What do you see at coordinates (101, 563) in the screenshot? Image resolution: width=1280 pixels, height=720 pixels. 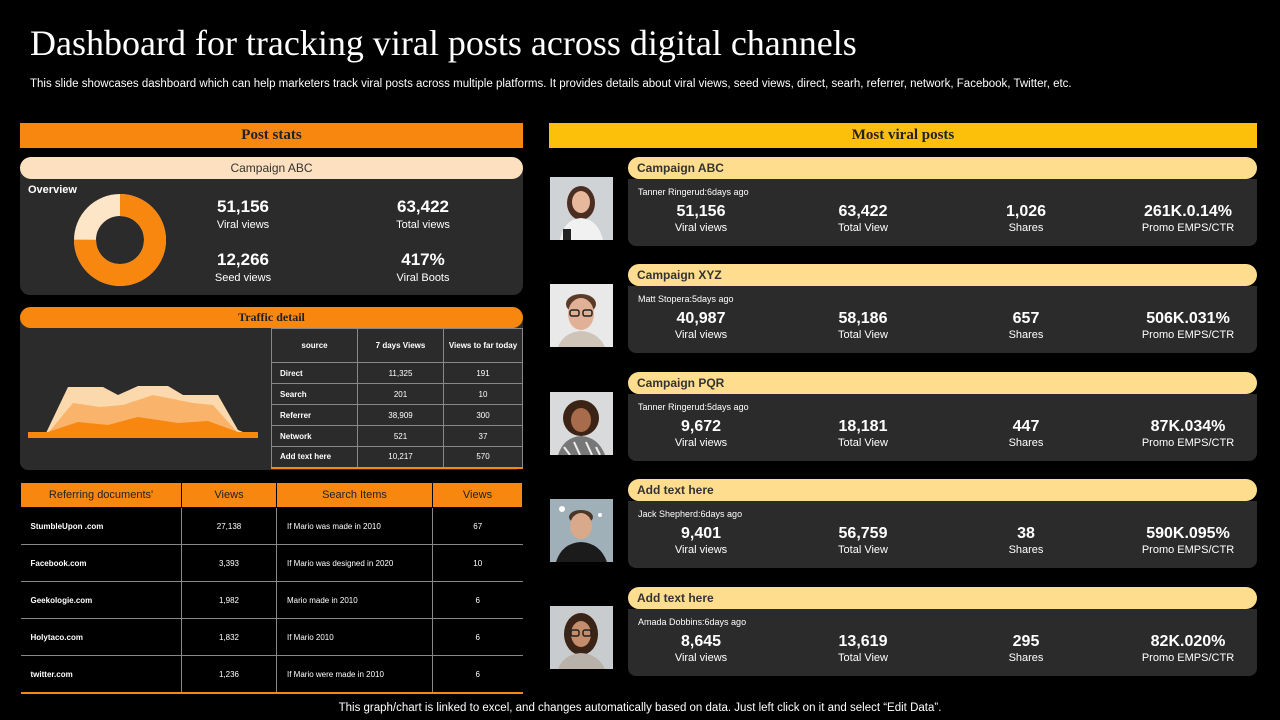 I see `doc-source: Facebook.com` at bounding box center [101, 563].